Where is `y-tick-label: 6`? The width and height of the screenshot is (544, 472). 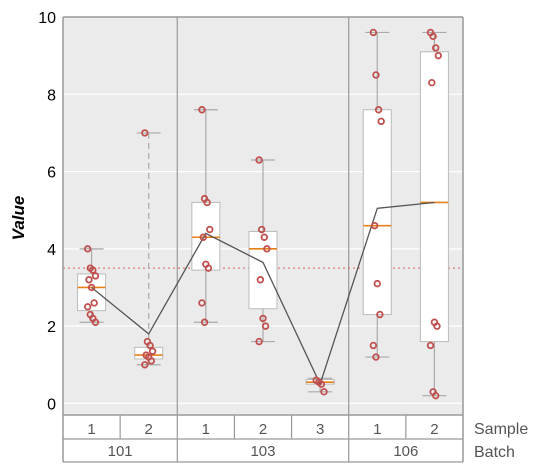 y-tick-label: 6 is located at coordinates (51, 173).